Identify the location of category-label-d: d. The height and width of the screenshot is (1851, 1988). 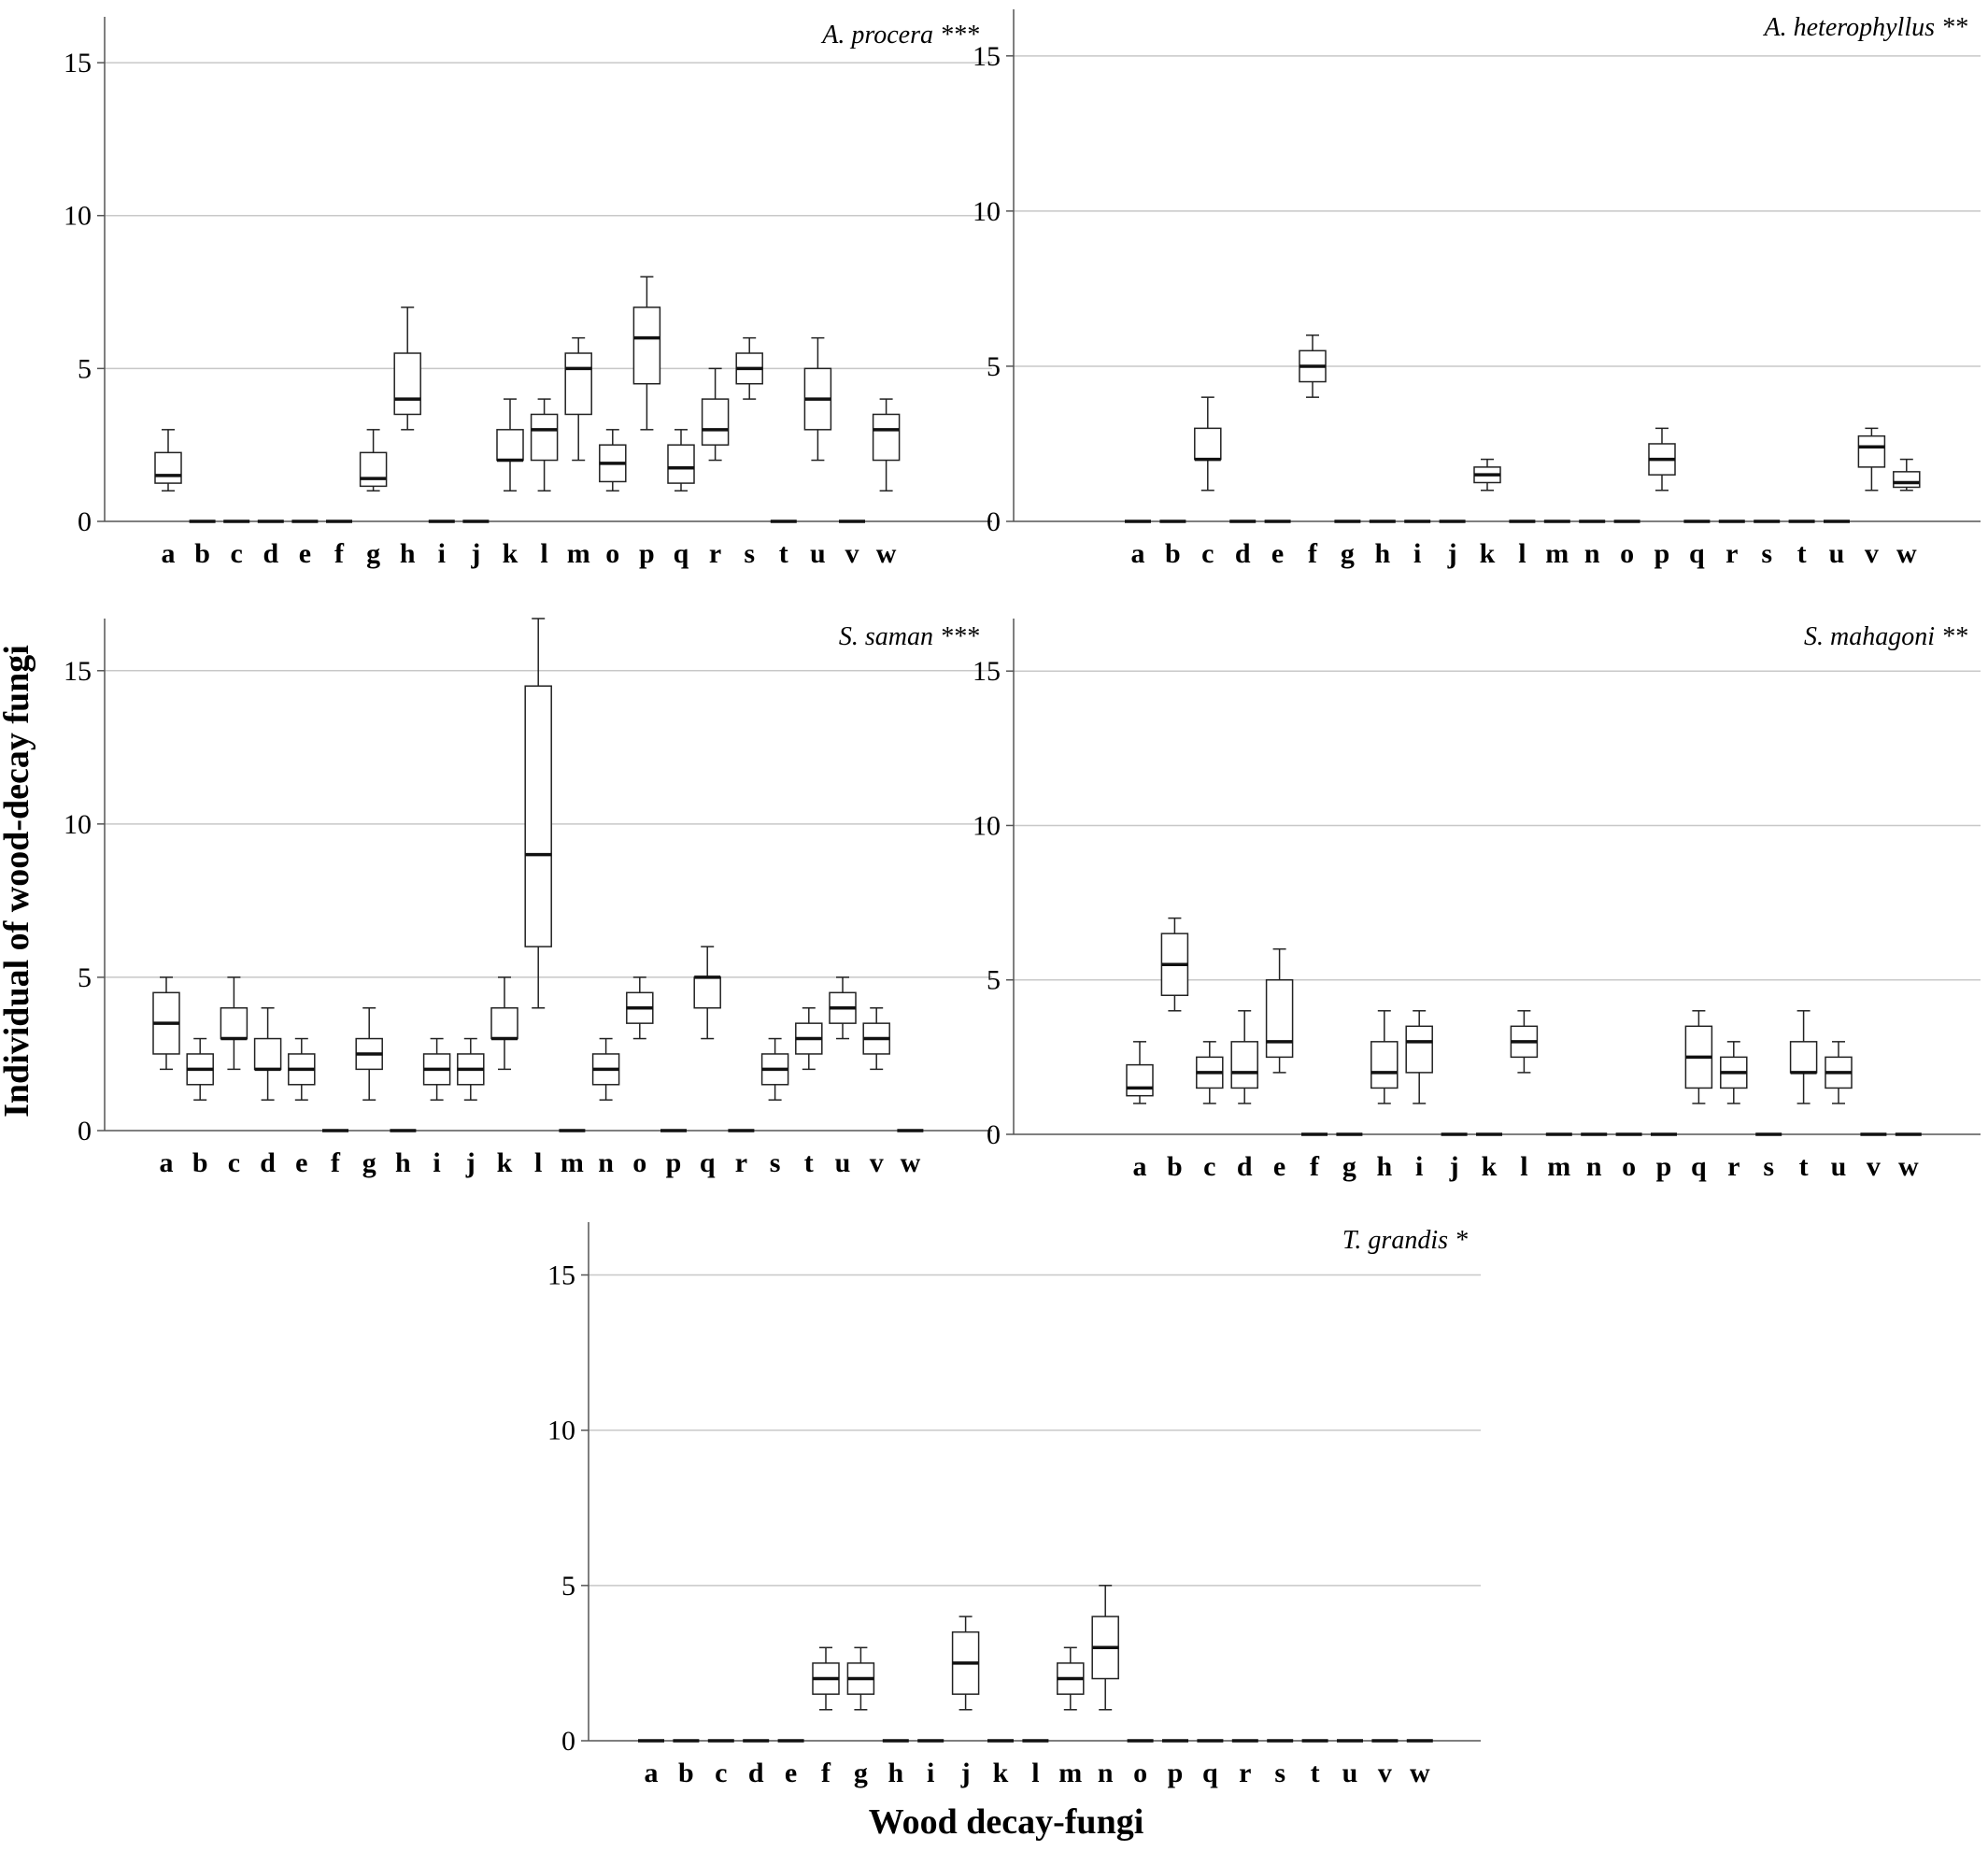
(268, 1162).